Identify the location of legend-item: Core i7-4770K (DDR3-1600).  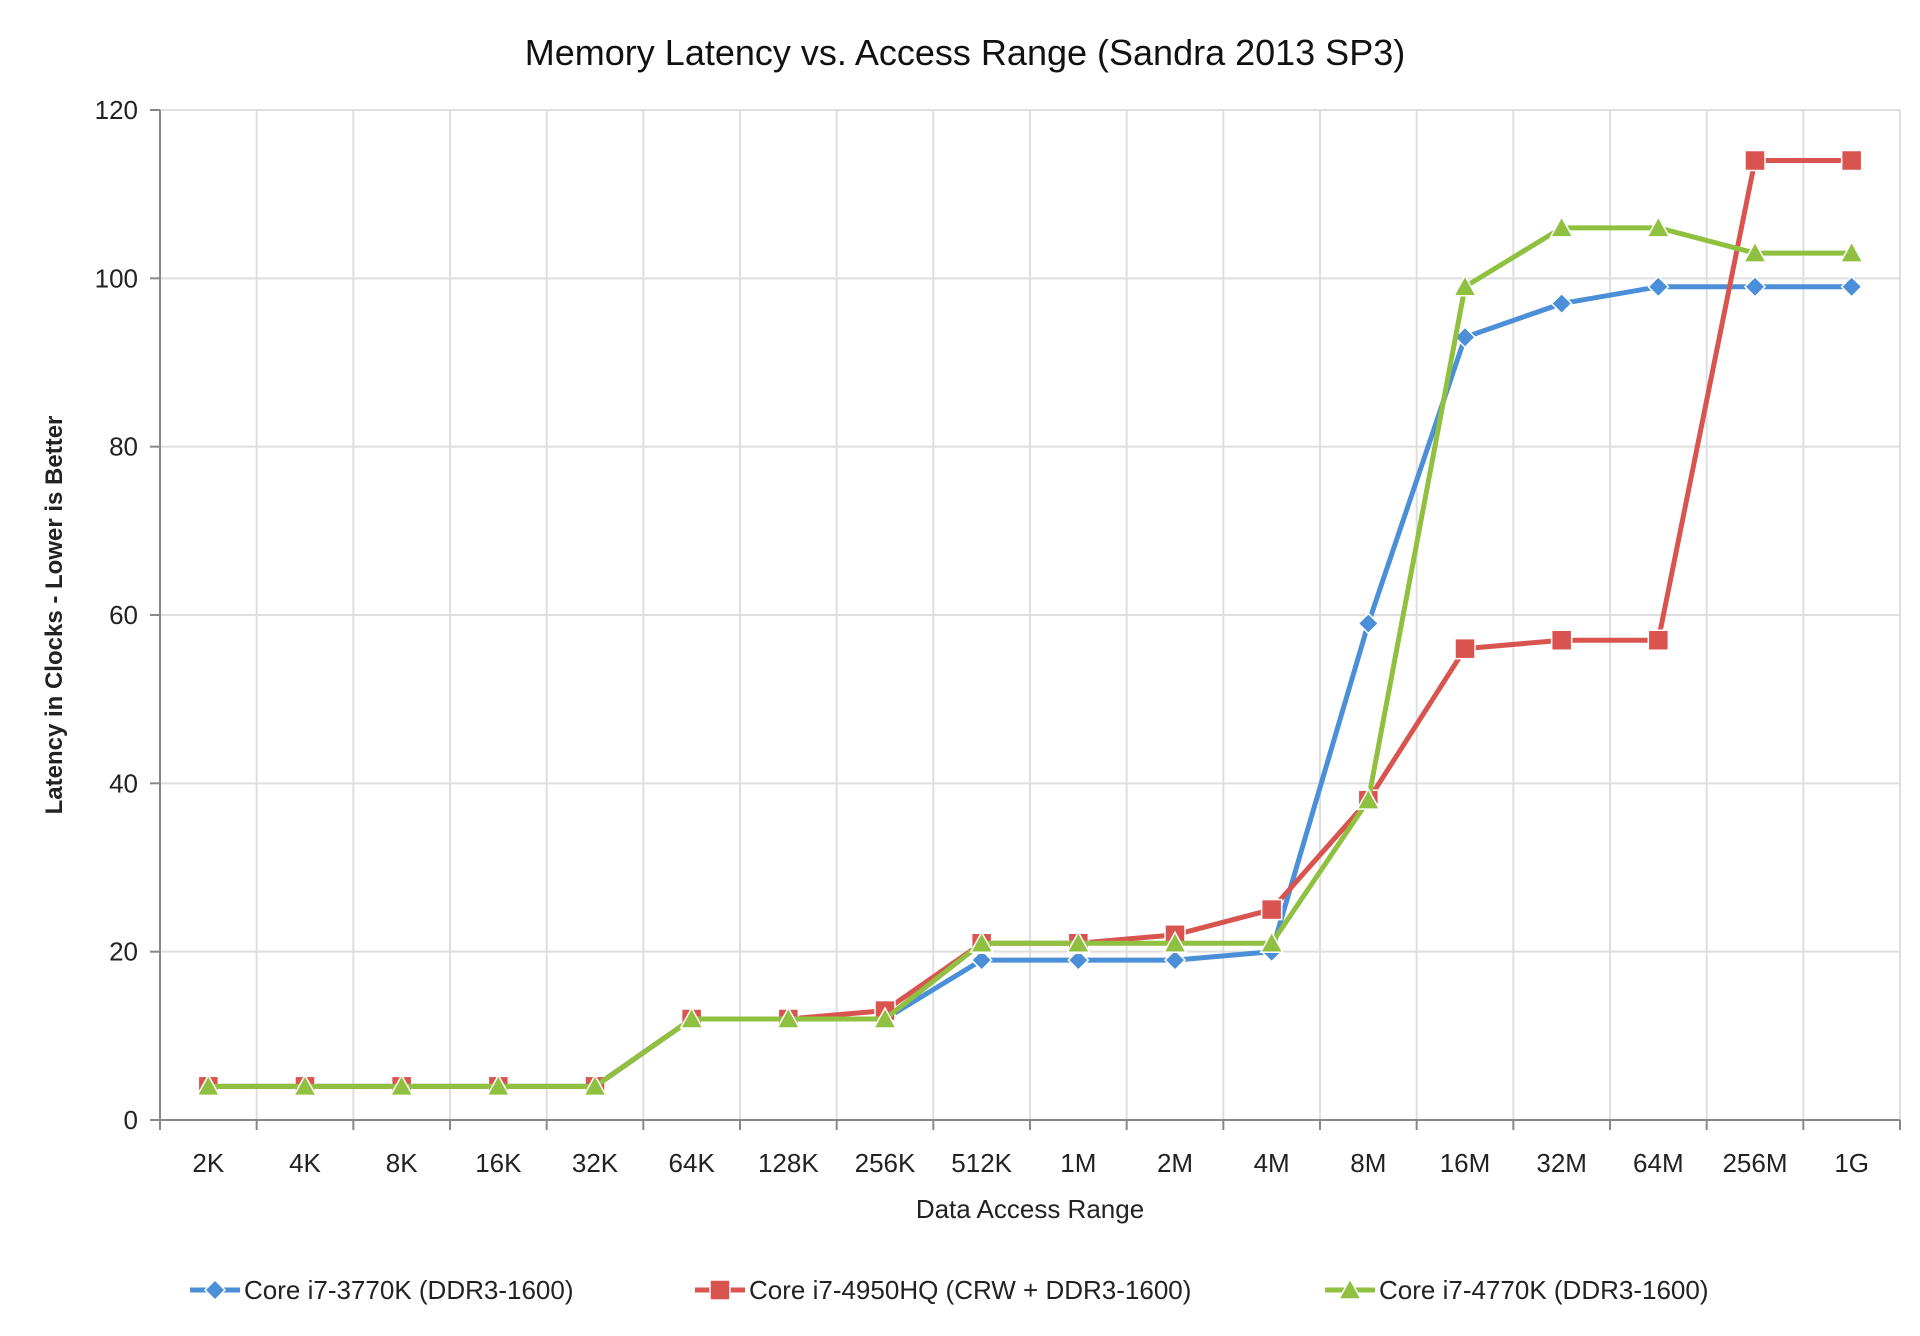
(1516, 1290).